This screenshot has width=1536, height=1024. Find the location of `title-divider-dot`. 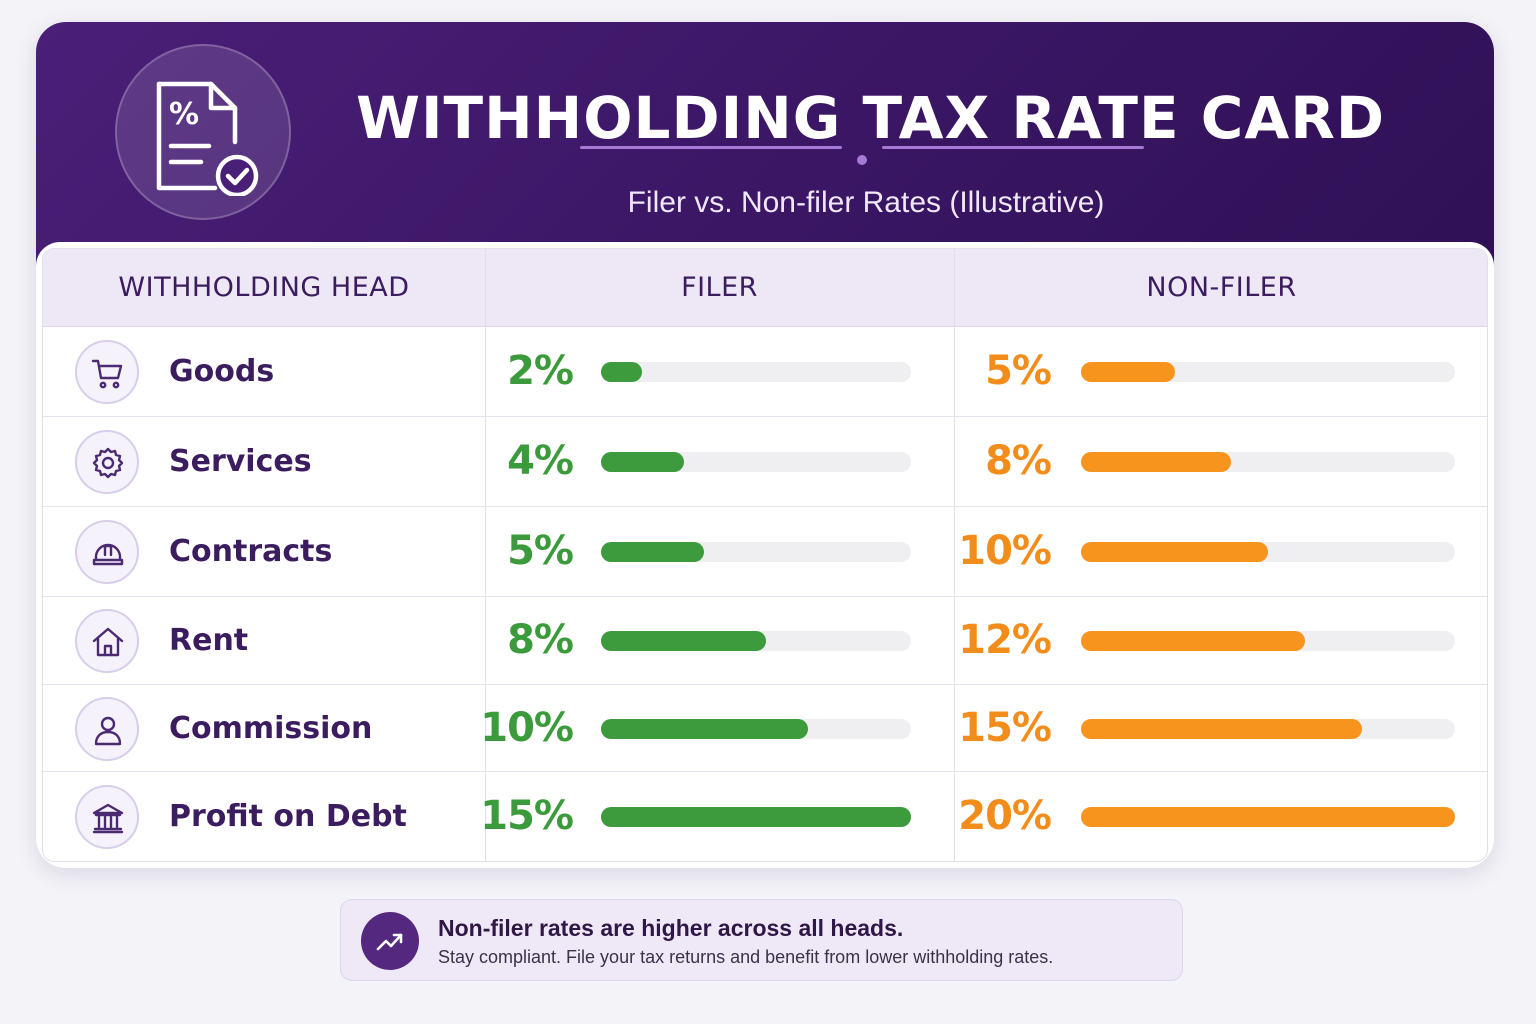

title-divider-dot is located at coordinates (862, 160).